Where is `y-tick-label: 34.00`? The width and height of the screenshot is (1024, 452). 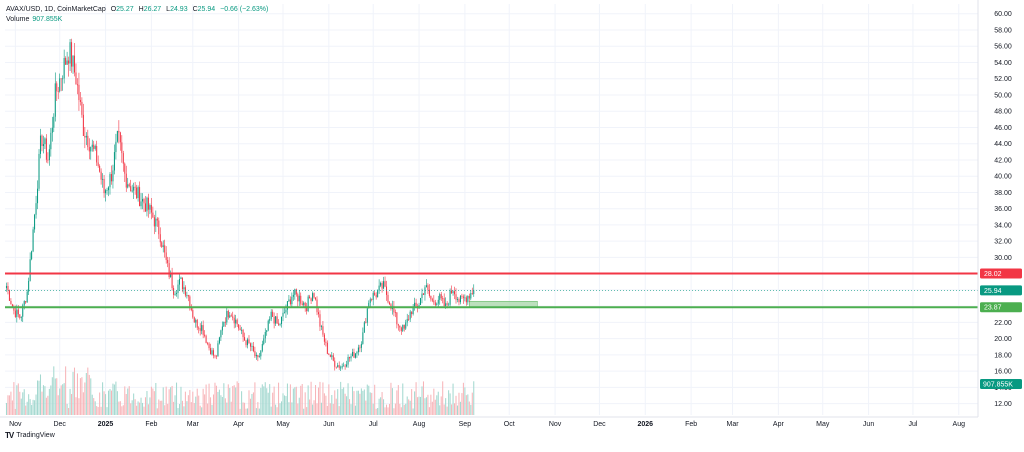 y-tick-label: 34.00 is located at coordinates (1003, 225).